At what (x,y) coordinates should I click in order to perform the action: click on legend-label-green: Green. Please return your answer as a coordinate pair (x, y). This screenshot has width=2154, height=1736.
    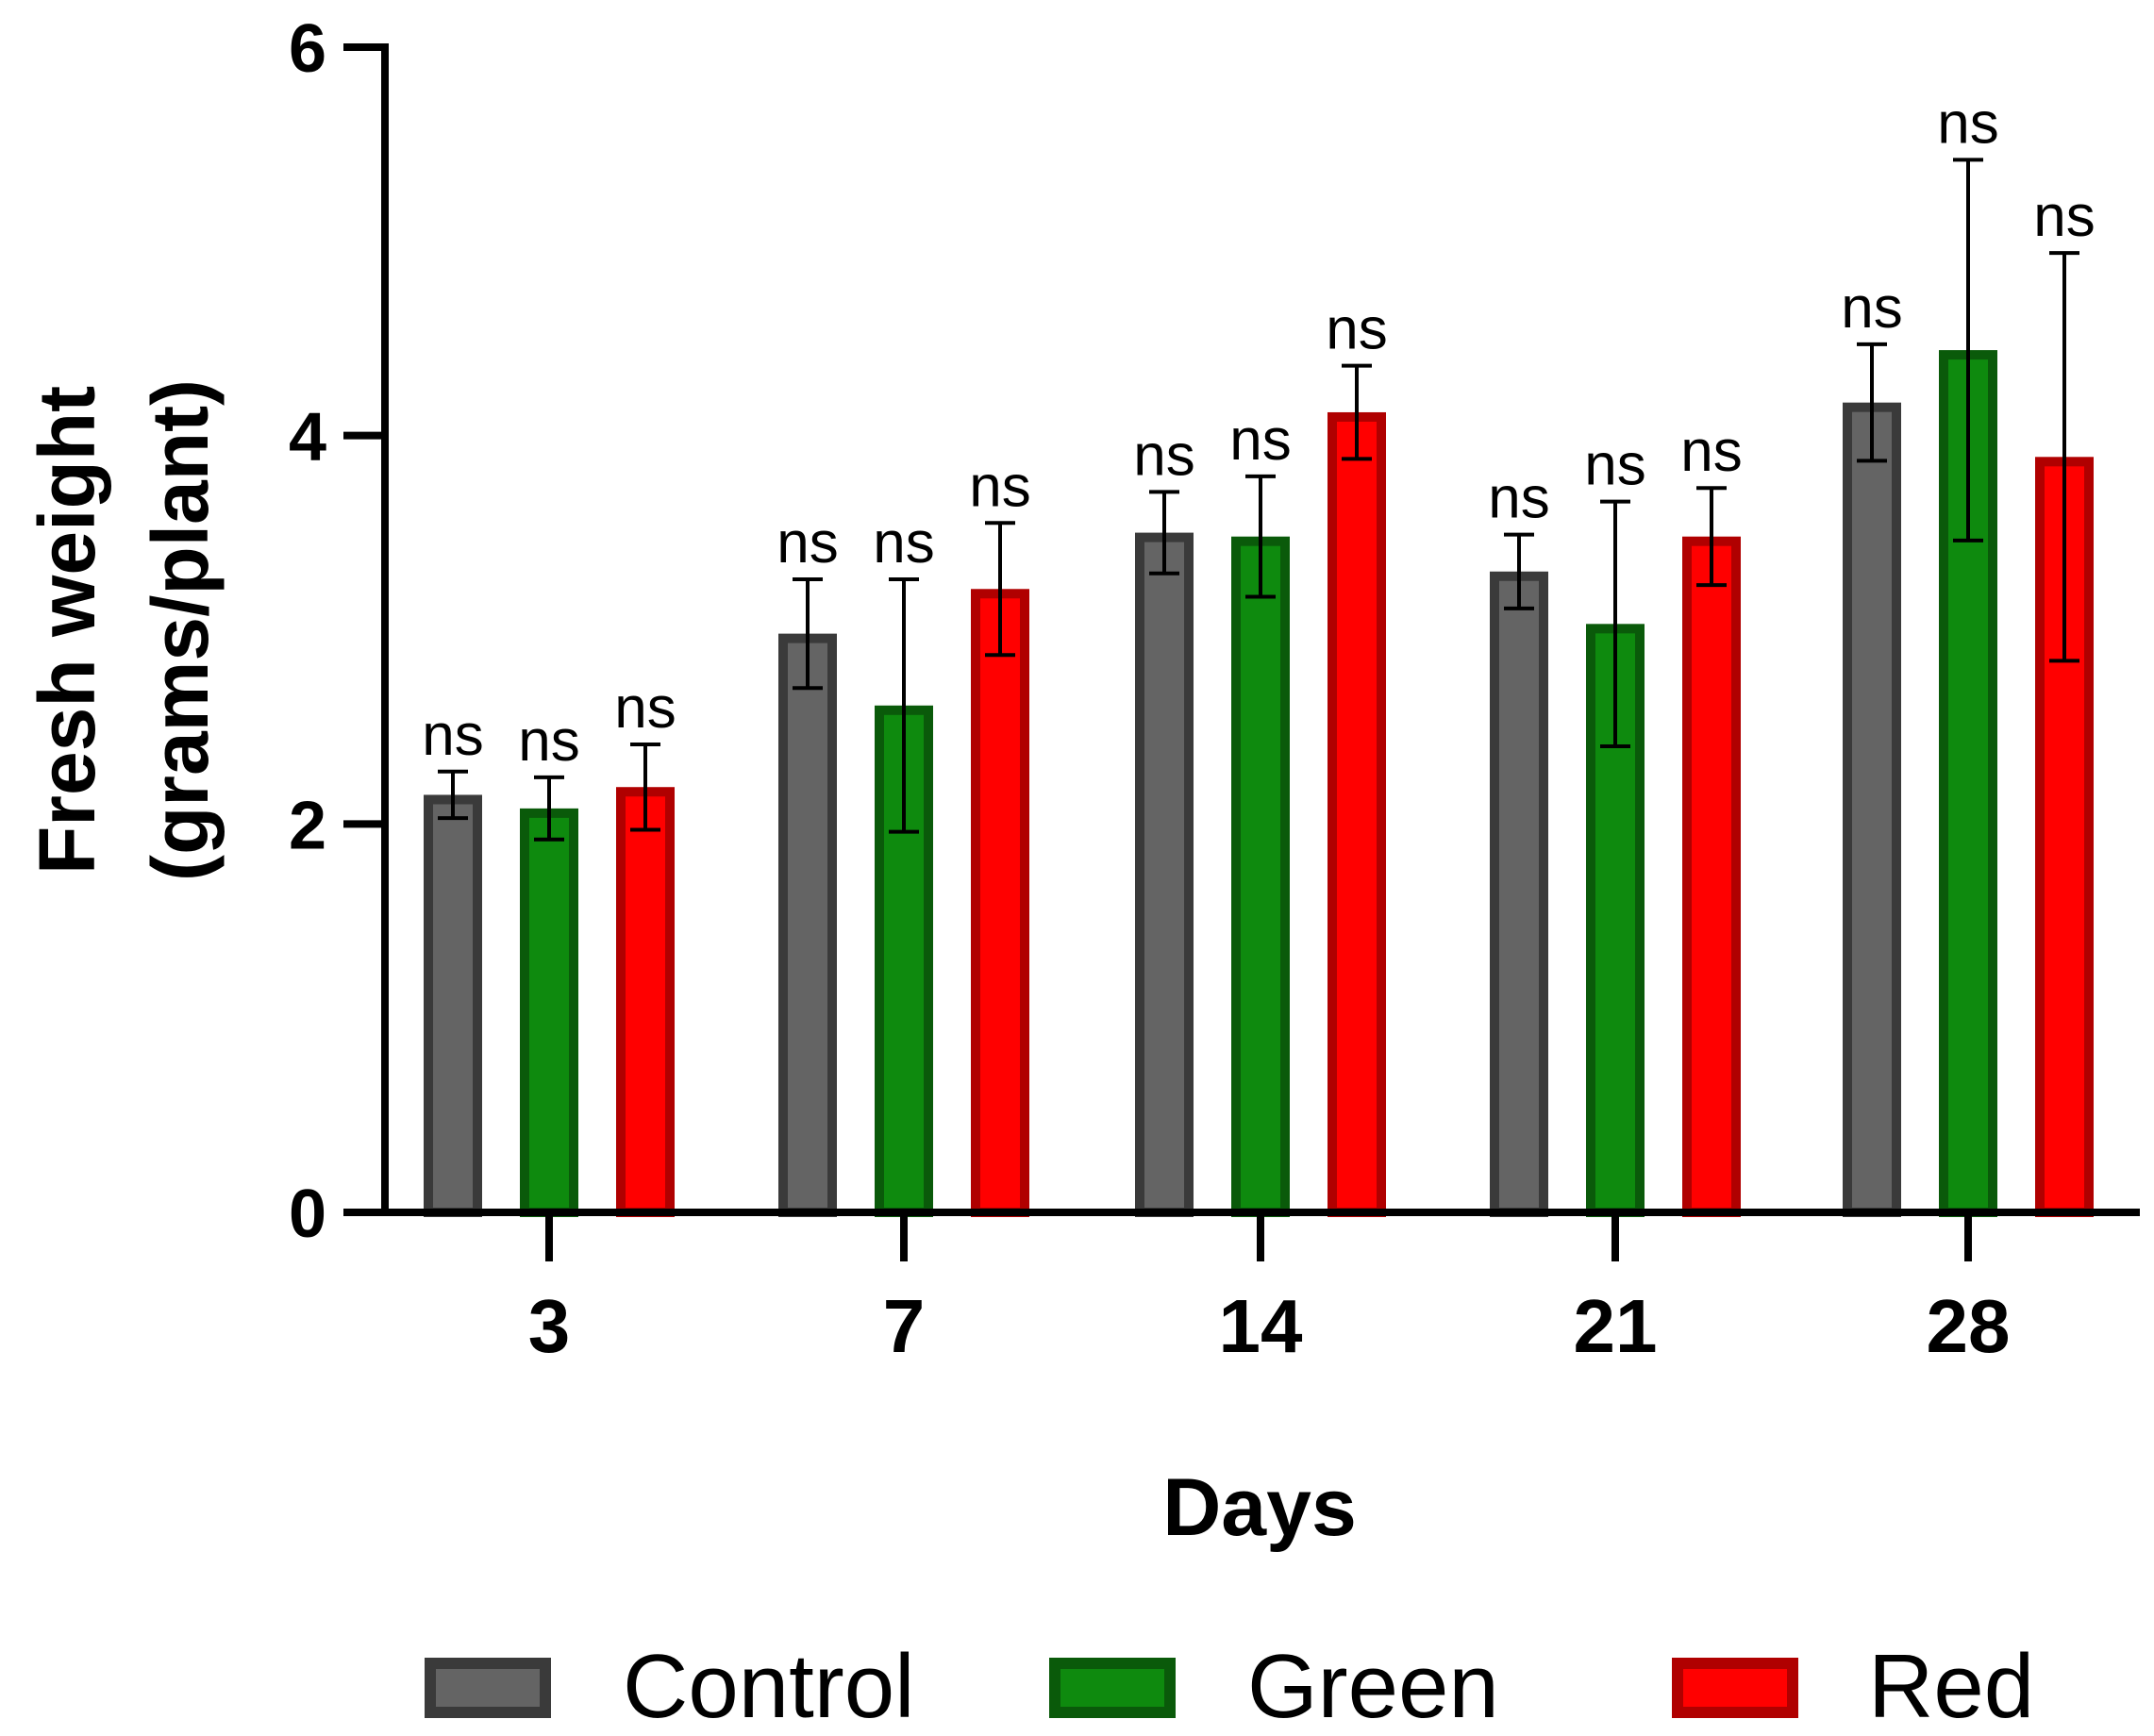
    Looking at the image, I should click on (1373, 1686).